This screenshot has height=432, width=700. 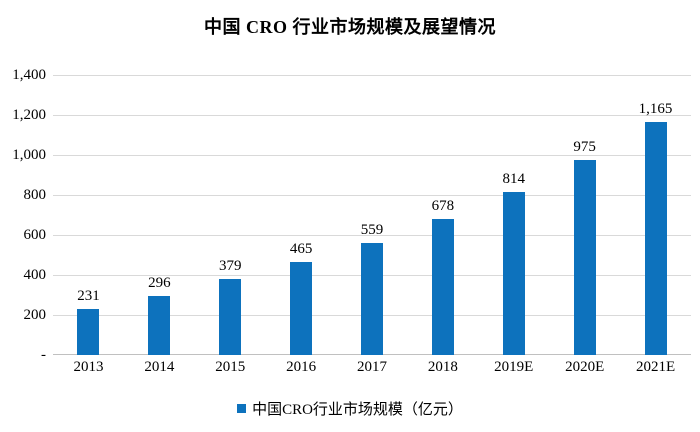 I want to click on x-axis-tick-label: 2021E, so click(x=655, y=367).